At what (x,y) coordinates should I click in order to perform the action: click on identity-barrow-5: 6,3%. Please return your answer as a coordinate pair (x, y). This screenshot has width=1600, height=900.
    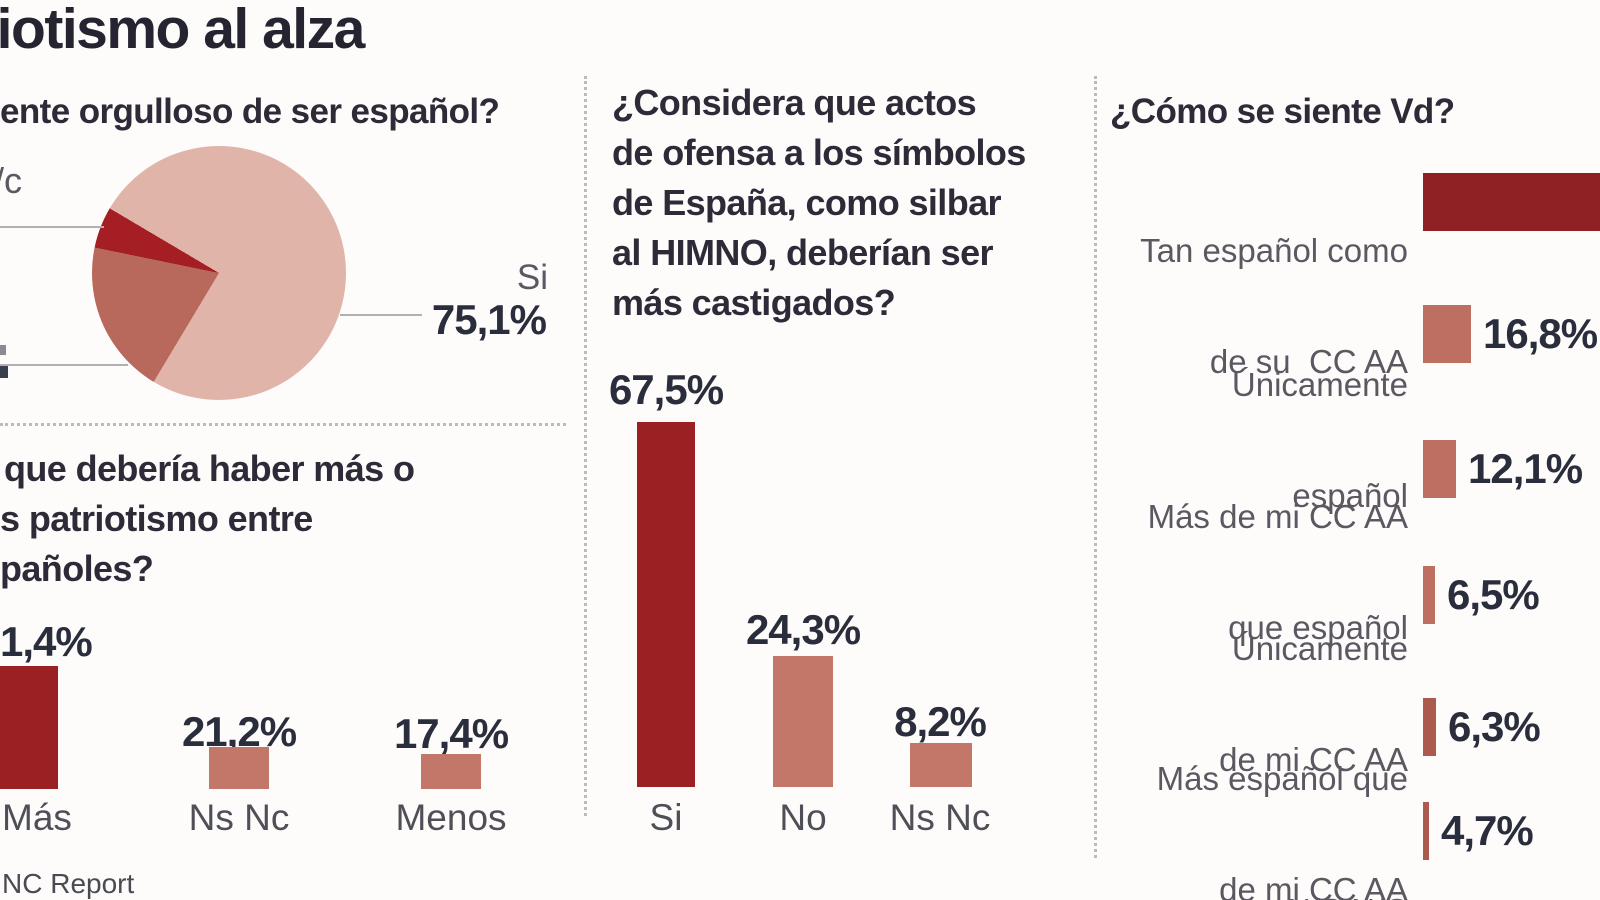
    Looking at the image, I should click on (1482, 727).